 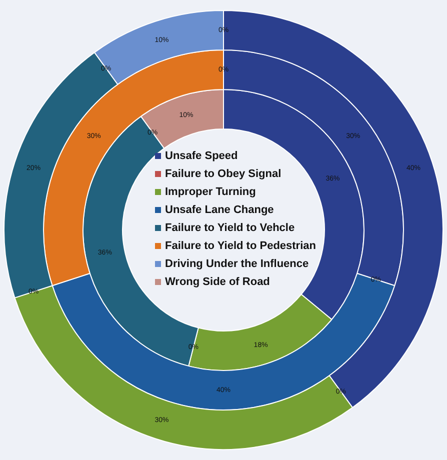 I want to click on legend-label: Unsafe Speed, so click(x=201, y=156).